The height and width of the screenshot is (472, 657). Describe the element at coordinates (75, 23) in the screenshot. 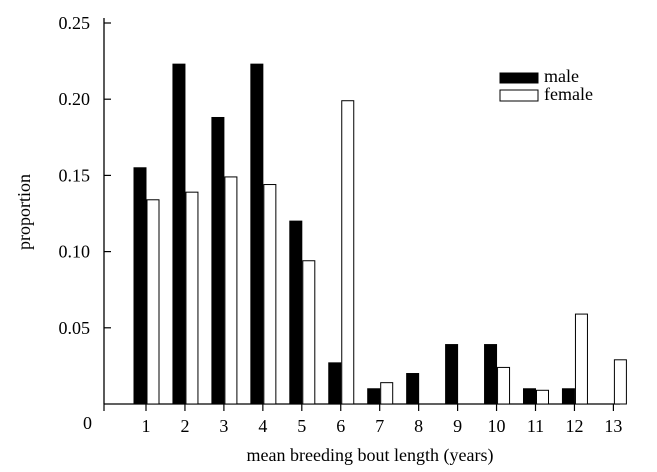

I see `y-tick-label: 0.25` at that location.